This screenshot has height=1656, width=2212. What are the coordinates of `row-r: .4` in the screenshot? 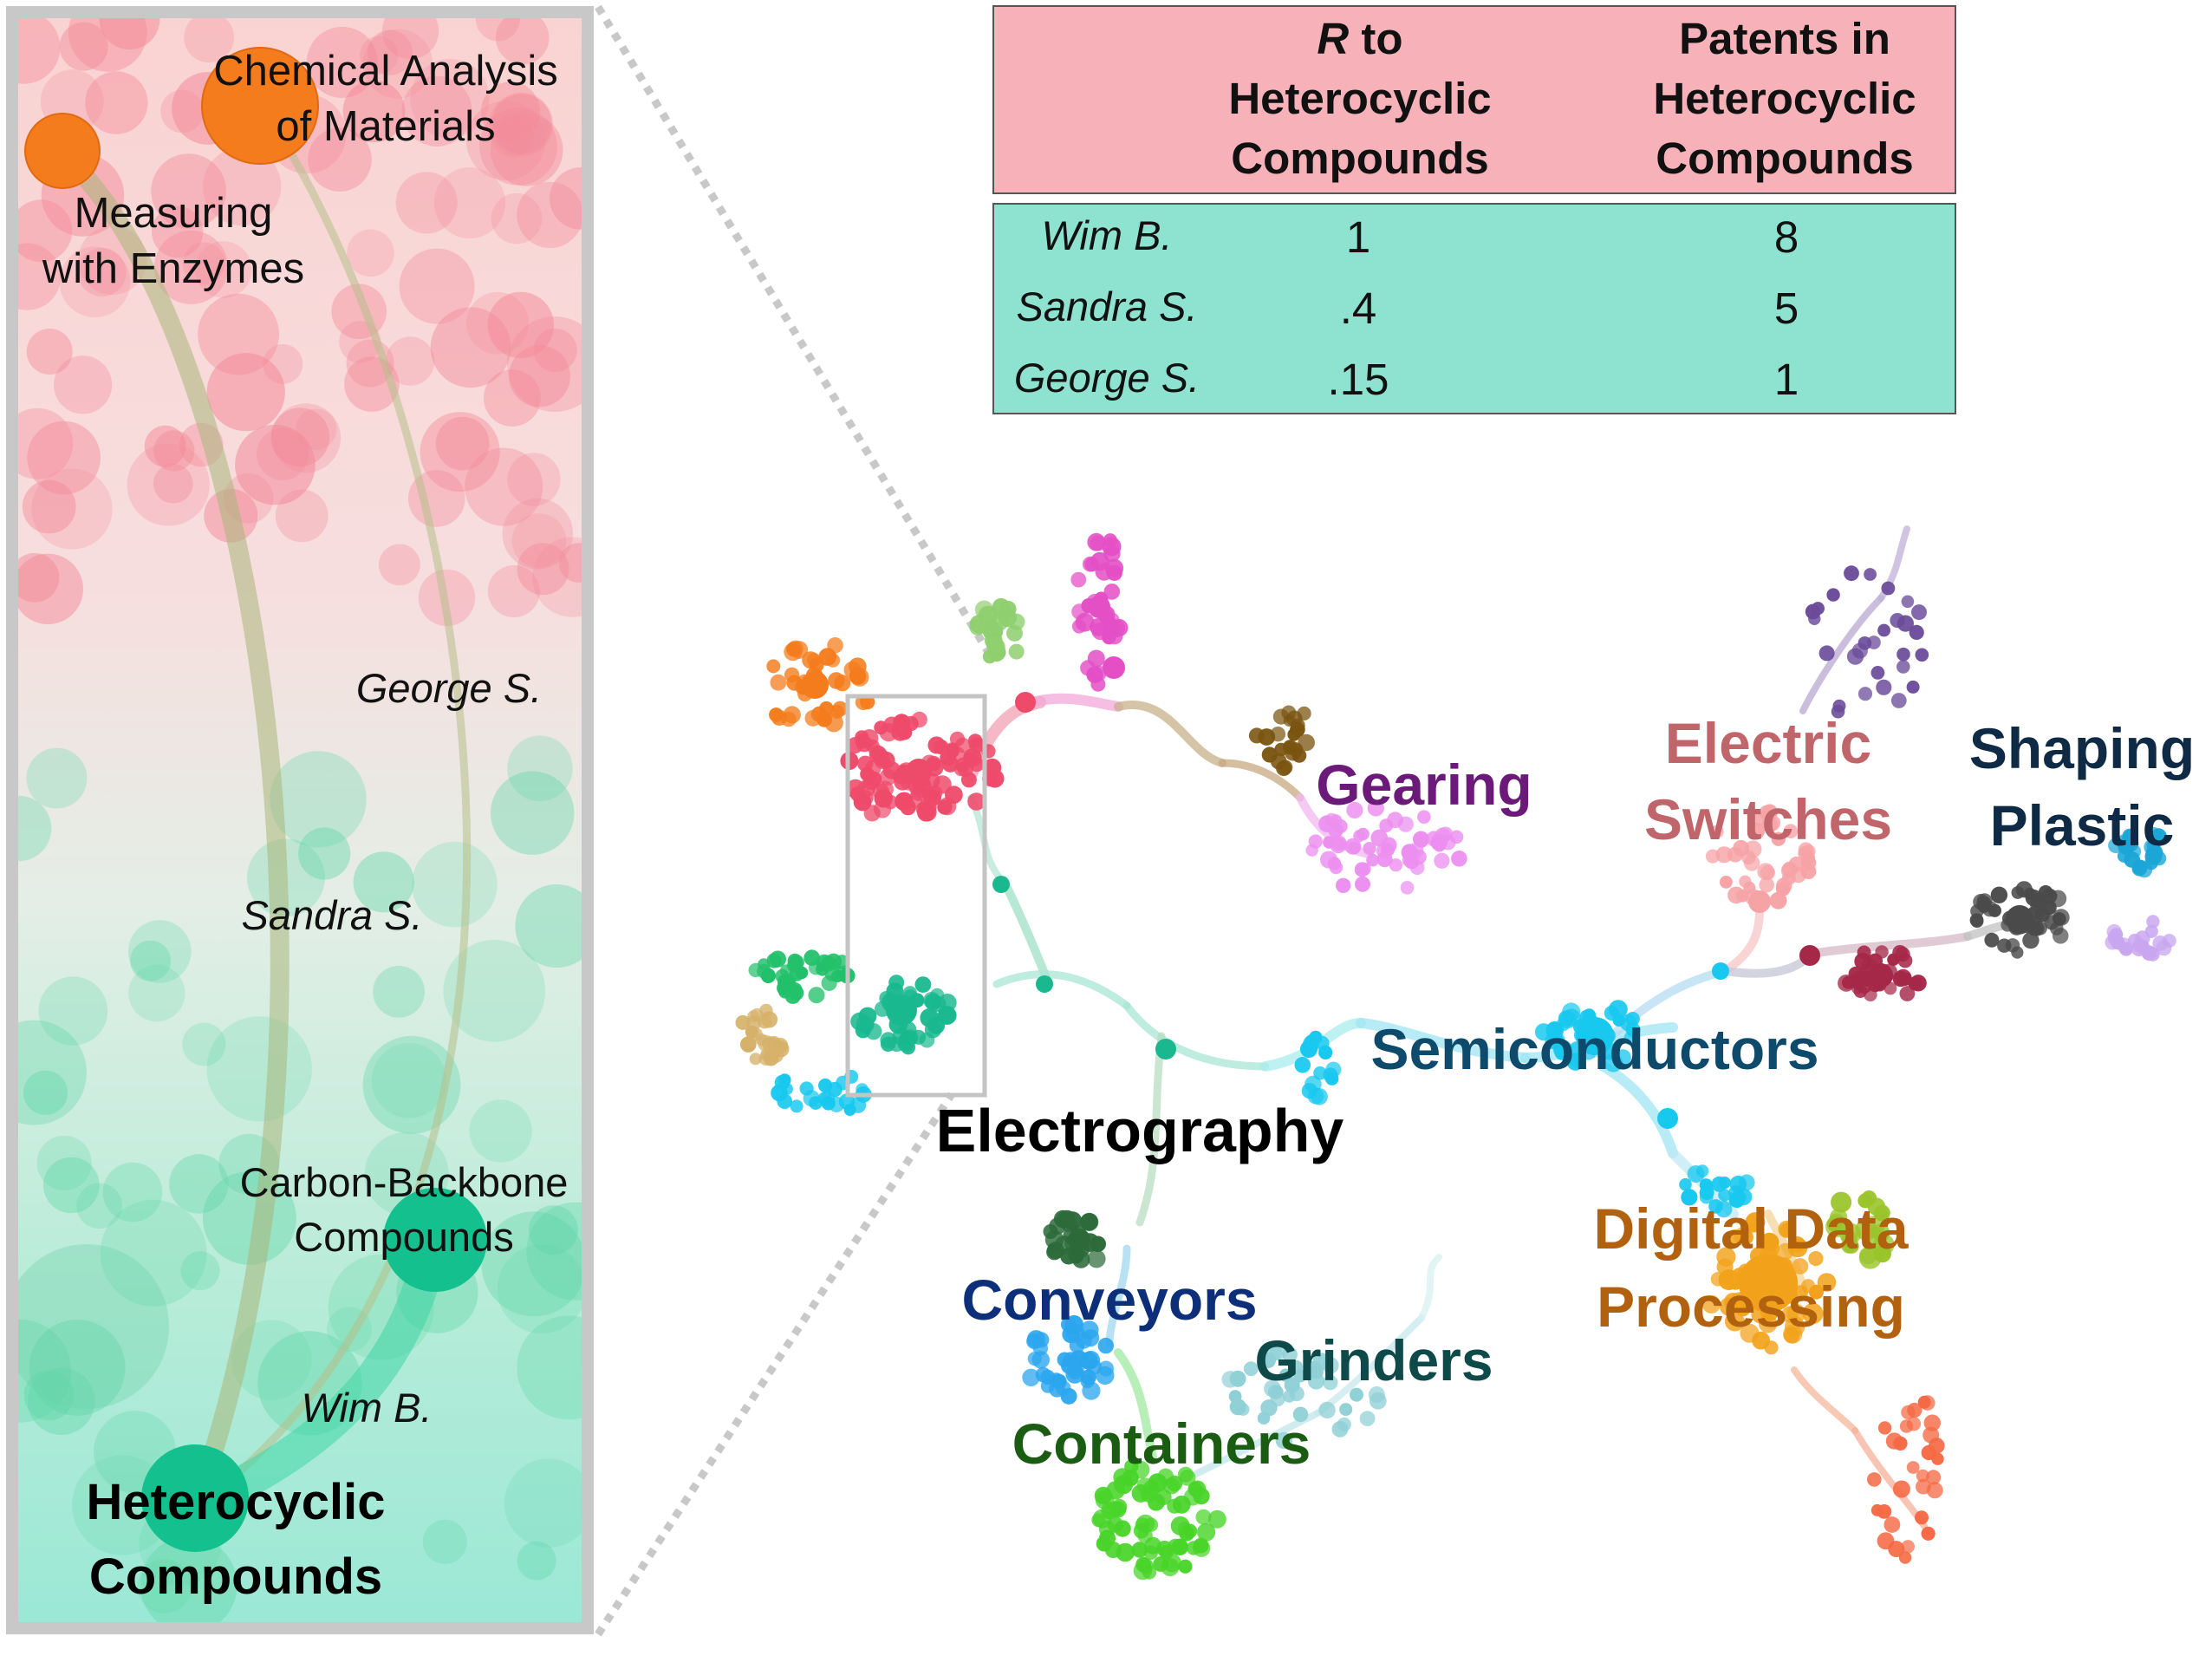 It's located at (1358, 308).